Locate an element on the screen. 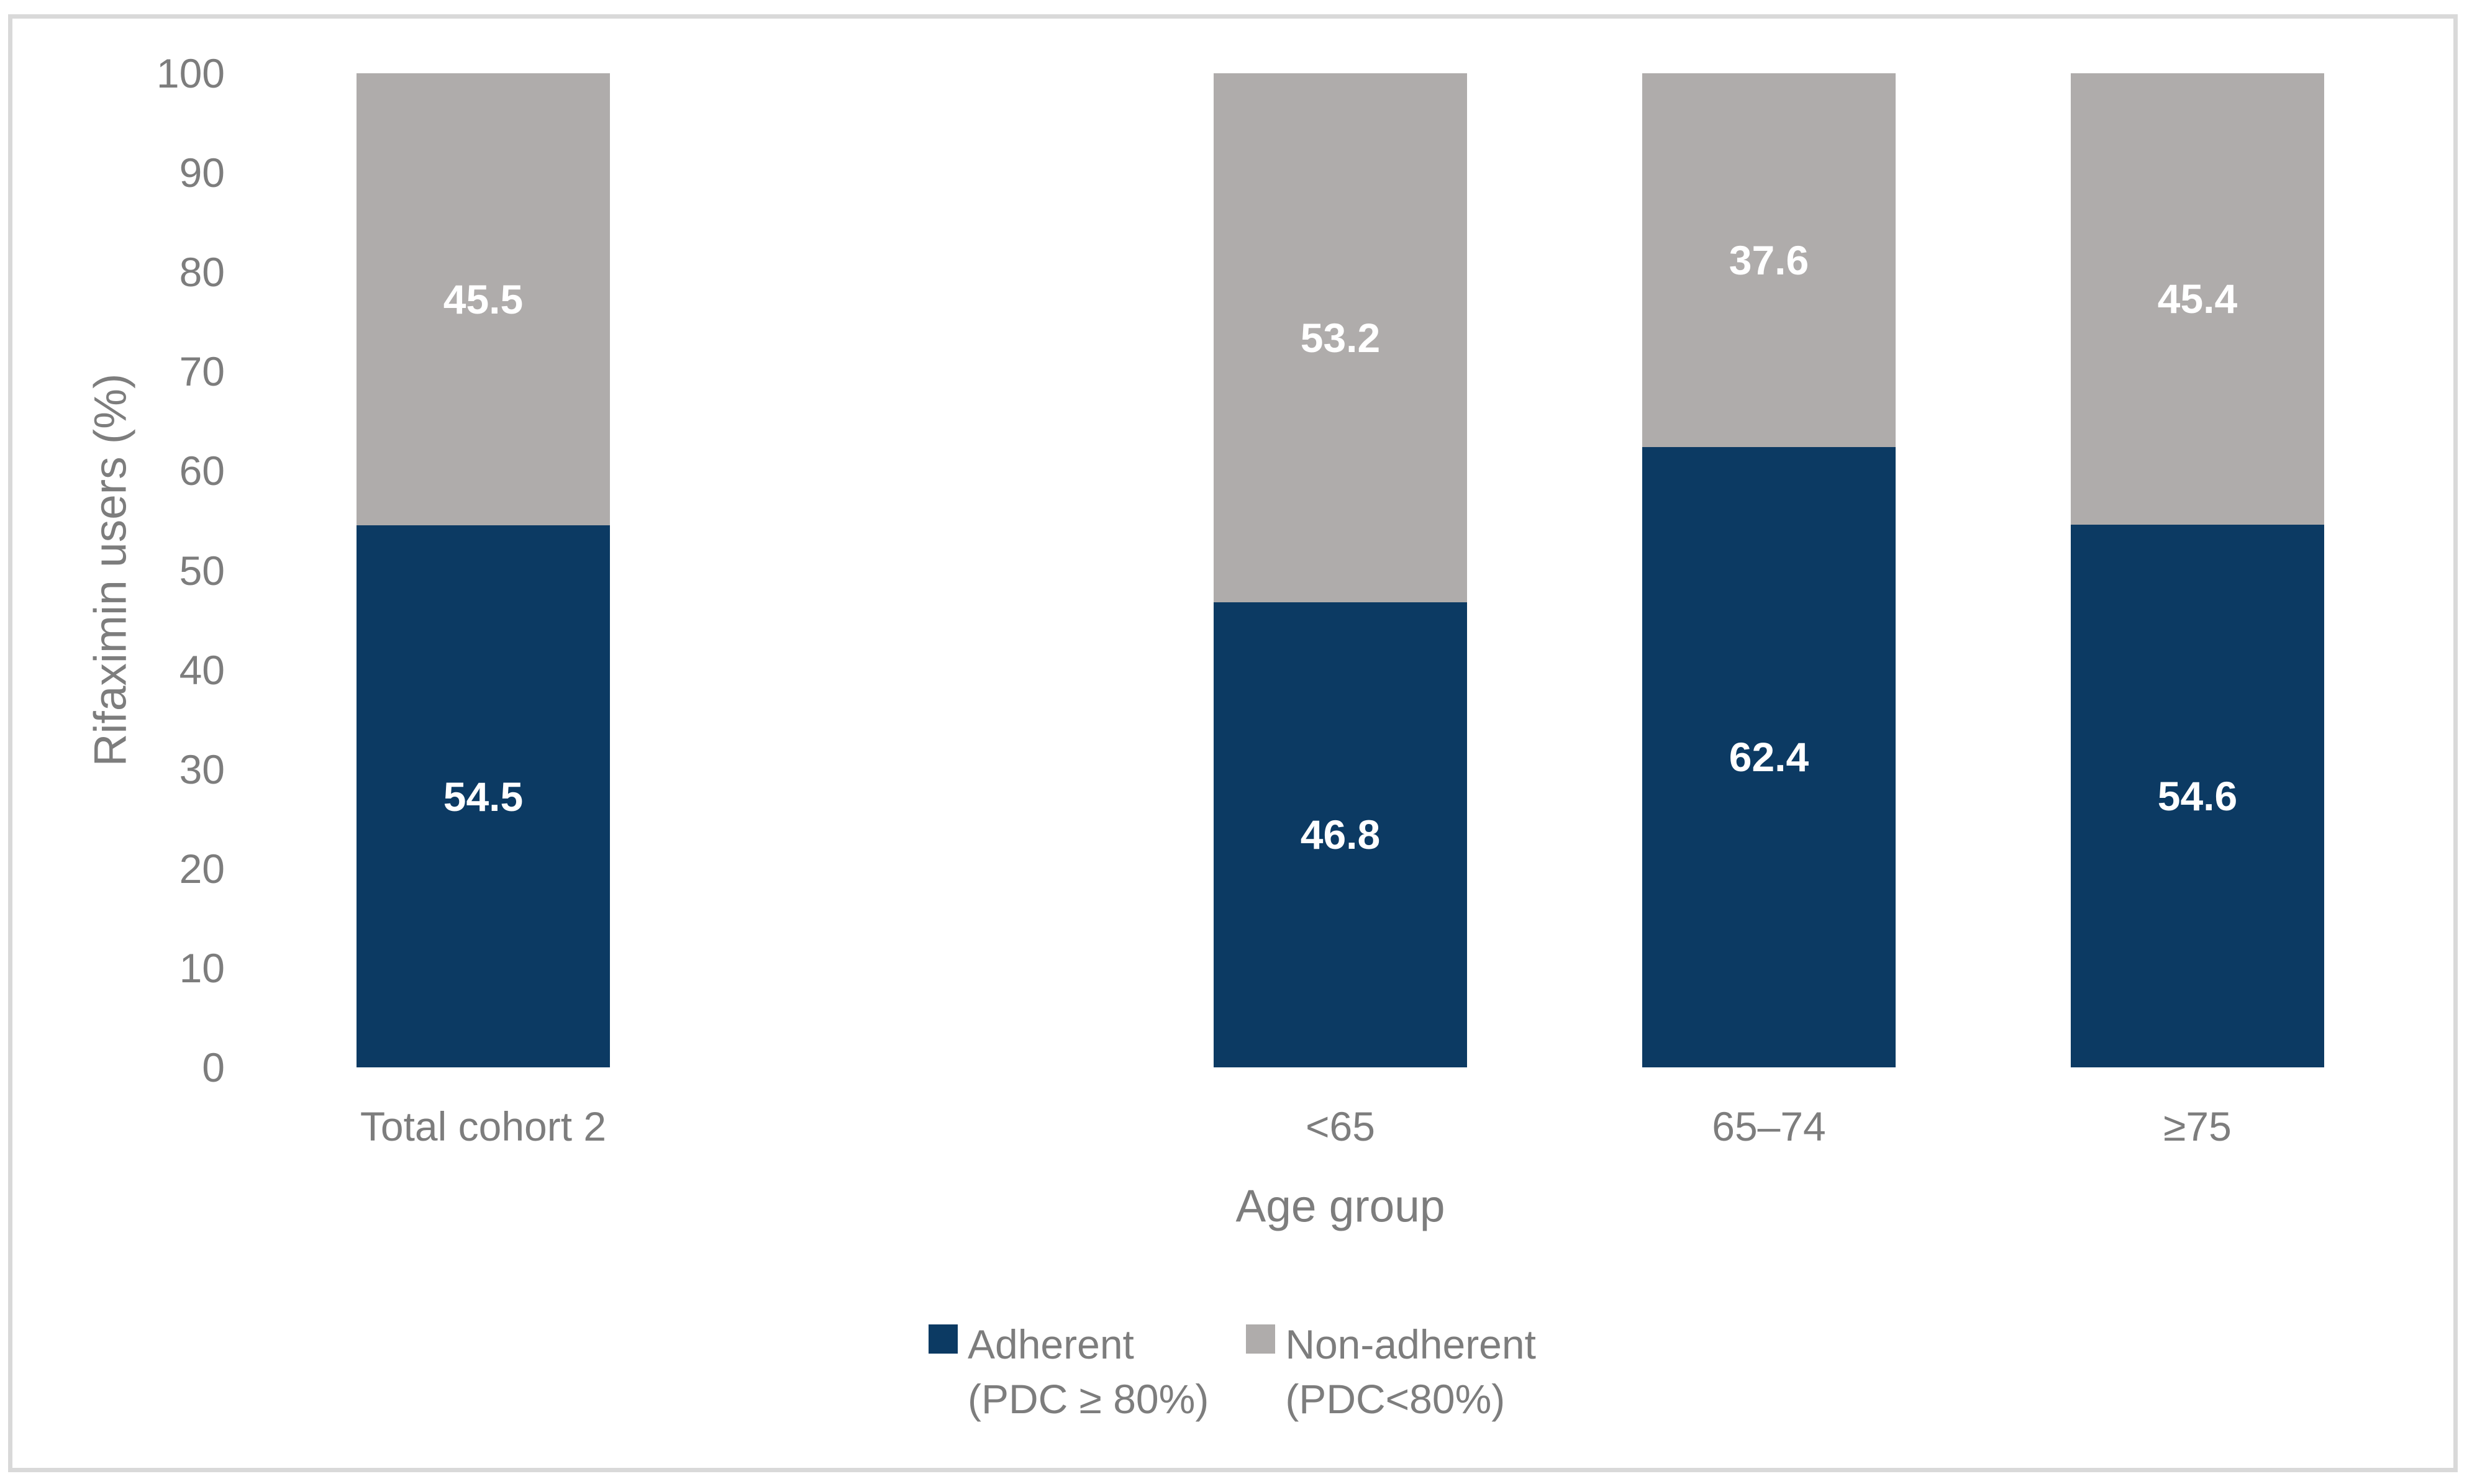  x-axis-title: Age group is located at coordinates (1340, 1206).